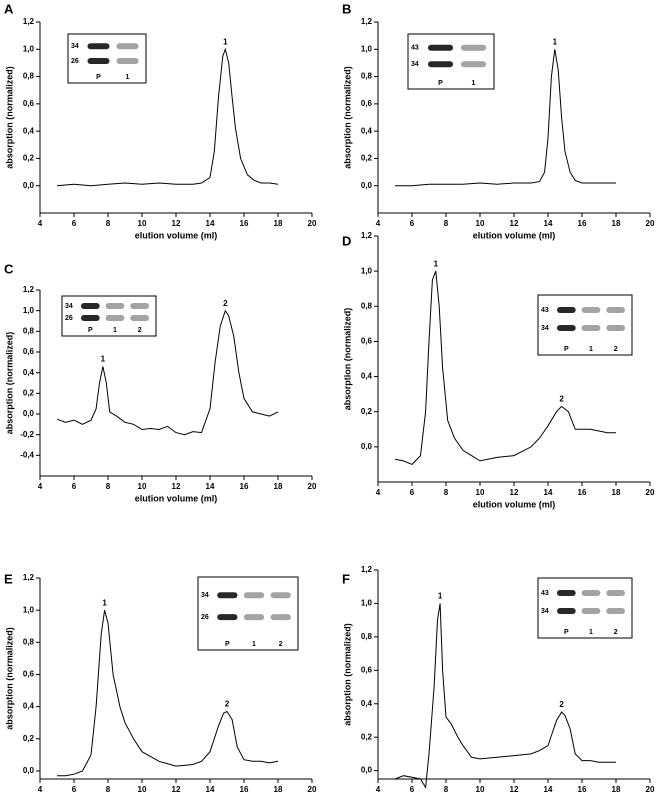 This screenshot has height=798, width=662. I want to click on y-tick-label: -0,4, so click(27, 454).